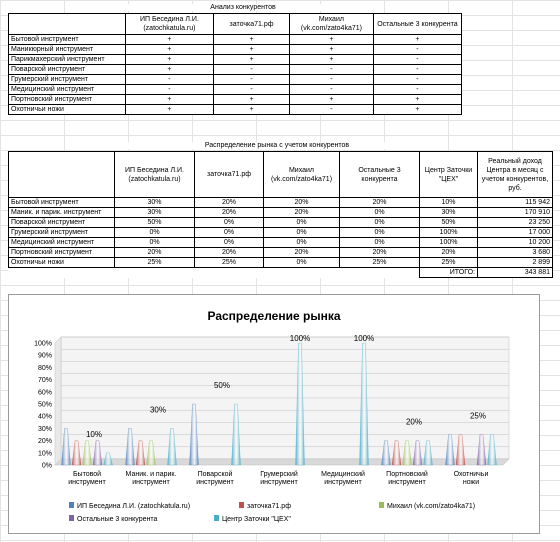 This screenshot has width=560, height=542. I want to click on legend-label: ИП Беседина Л.И. (zatochkatula.ru), so click(133, 506).